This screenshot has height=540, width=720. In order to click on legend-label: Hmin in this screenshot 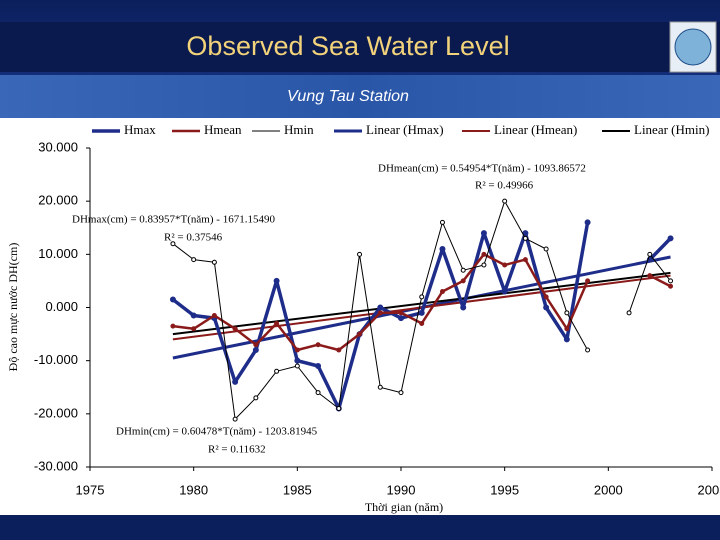, I will do `click(299, 129)`.